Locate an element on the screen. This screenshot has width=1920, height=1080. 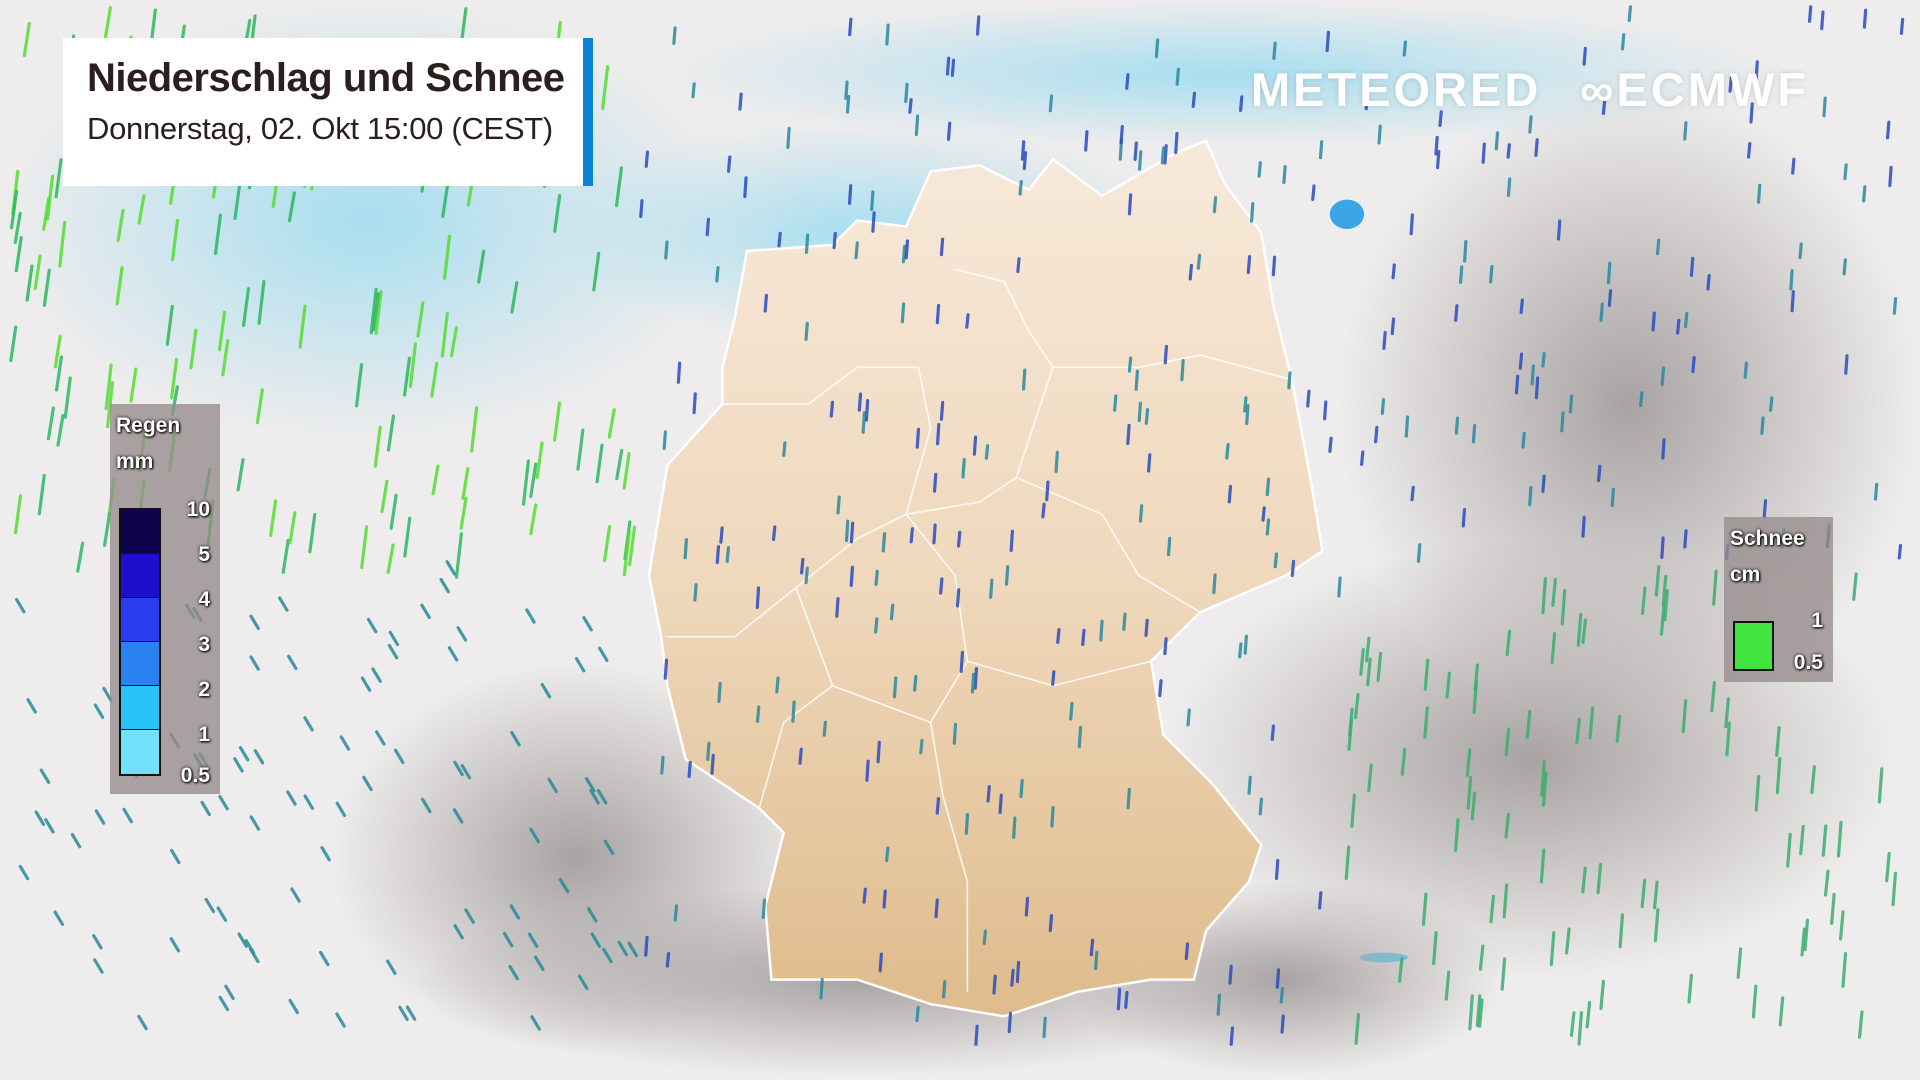
rain-tick: 10 is located at coordinates (198, 509).